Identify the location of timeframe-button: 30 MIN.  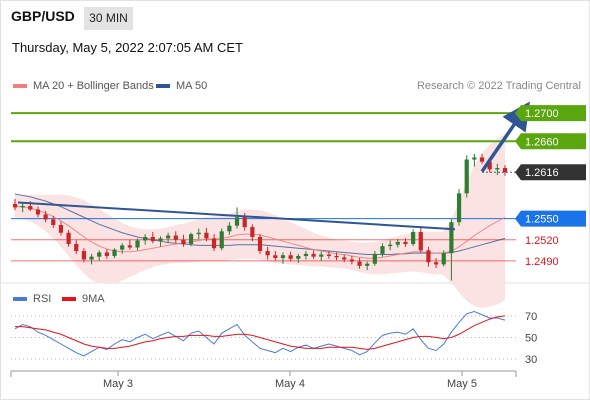
(108, 18).